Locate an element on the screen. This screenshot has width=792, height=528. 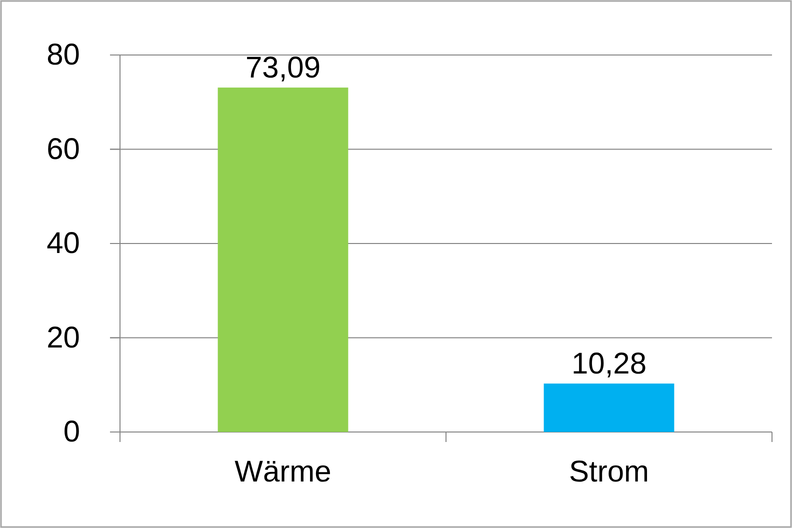
data-label: 10,28 is located at coordinates (609, 364).